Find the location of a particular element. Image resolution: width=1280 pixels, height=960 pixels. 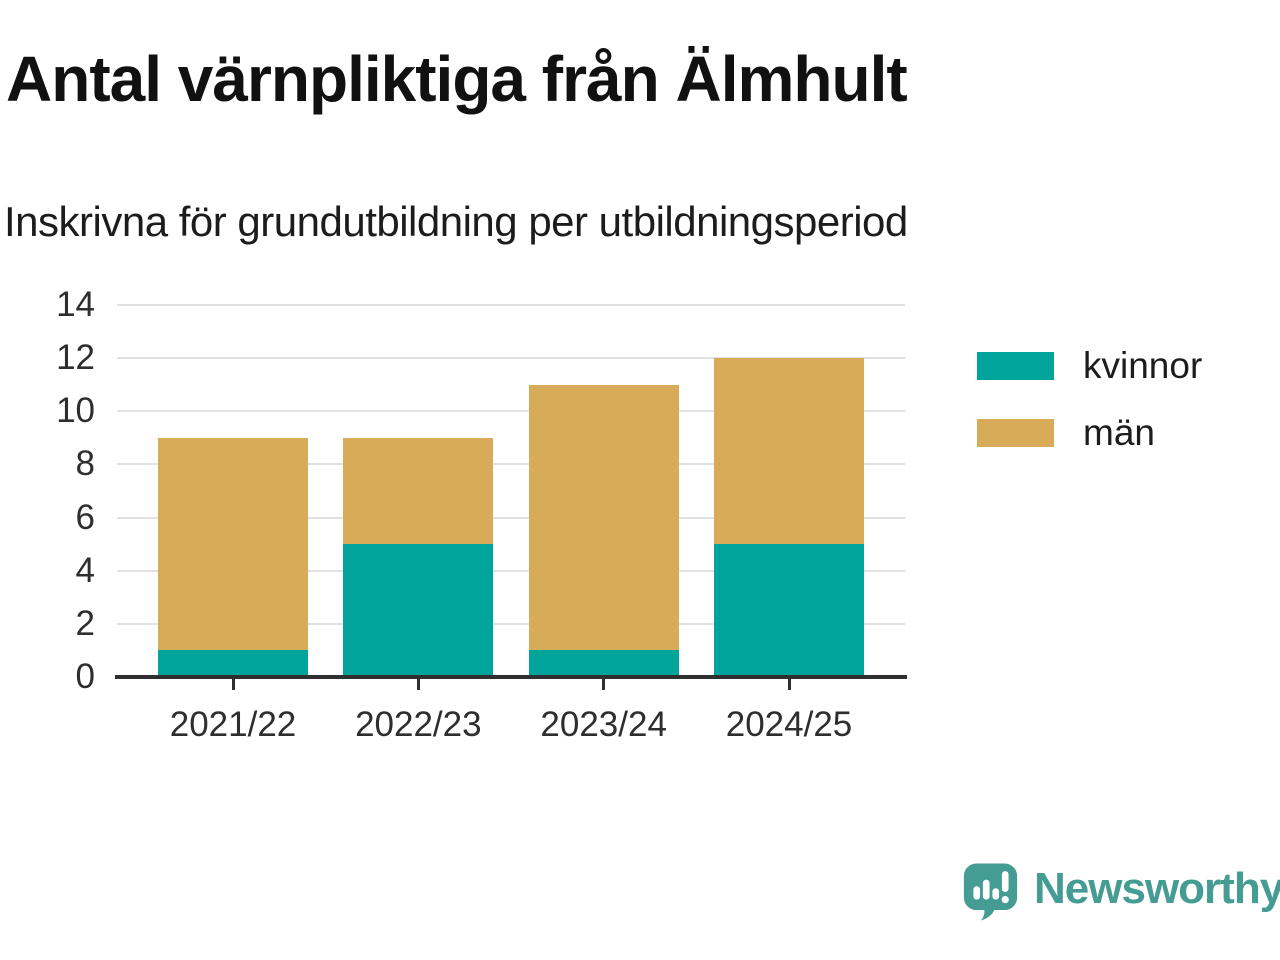

legend-item-man: män is located at coordinates (1089, 432).